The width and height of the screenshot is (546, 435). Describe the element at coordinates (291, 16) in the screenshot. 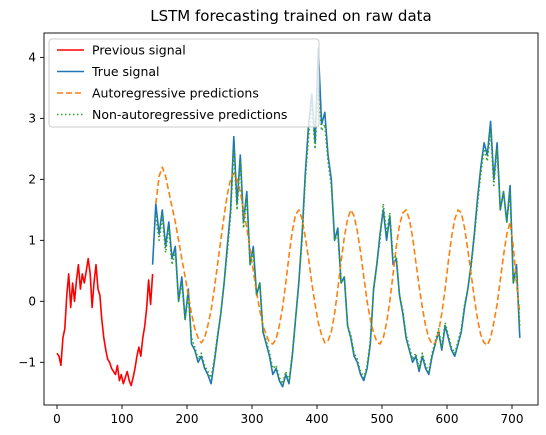

I see `chart-title: LSTM forecasting trained on raw data` at that location.